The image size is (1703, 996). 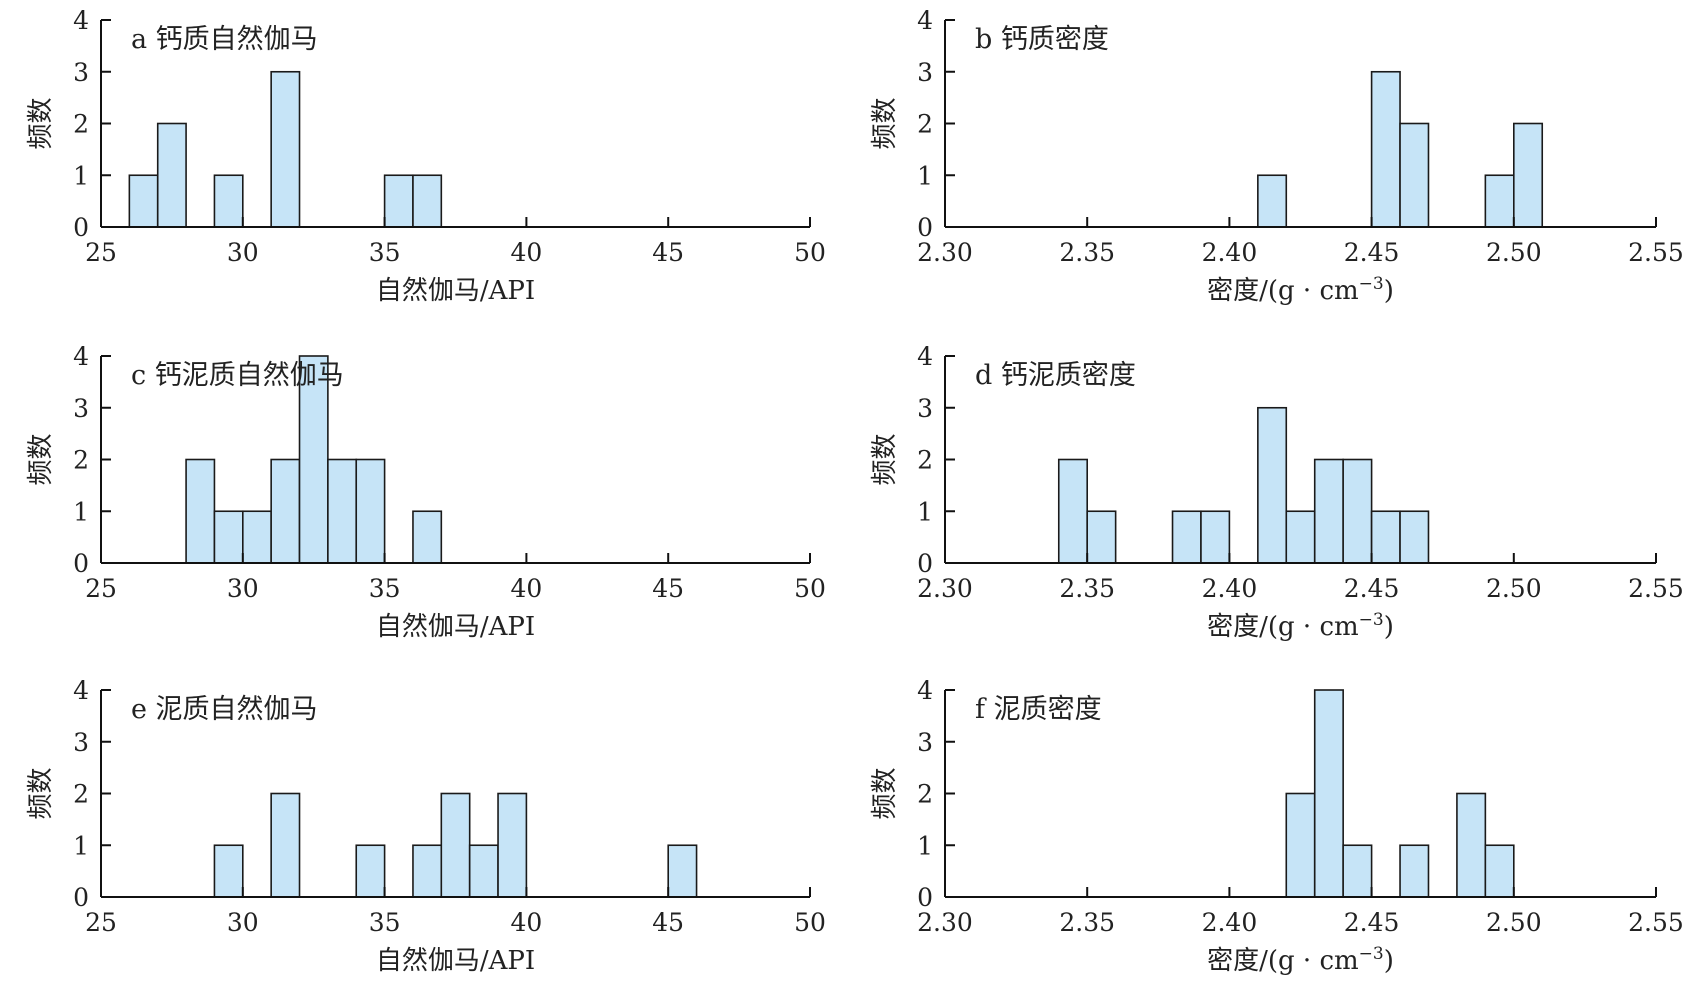 What do you see at coordinates (224, 709) in the screenshot?
I see `panel-title: e 泥质自然伽马` at bounding box center [224, 709].